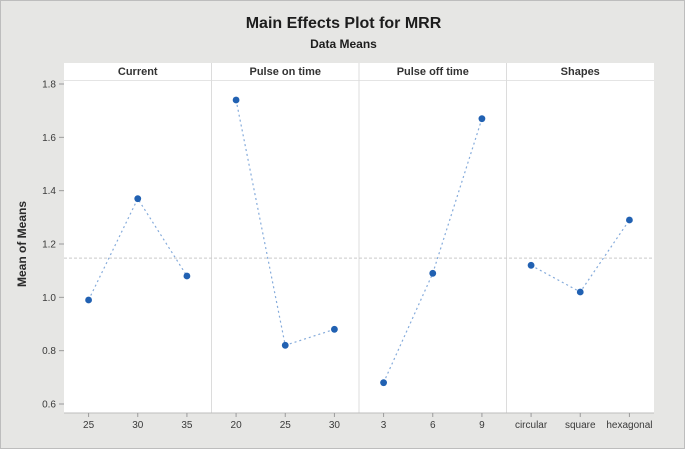 The image size is (685, 449). Describe the element at coordinates (49, 245) in the screenshot. I see `y-tick-label: 1.2` at that location.